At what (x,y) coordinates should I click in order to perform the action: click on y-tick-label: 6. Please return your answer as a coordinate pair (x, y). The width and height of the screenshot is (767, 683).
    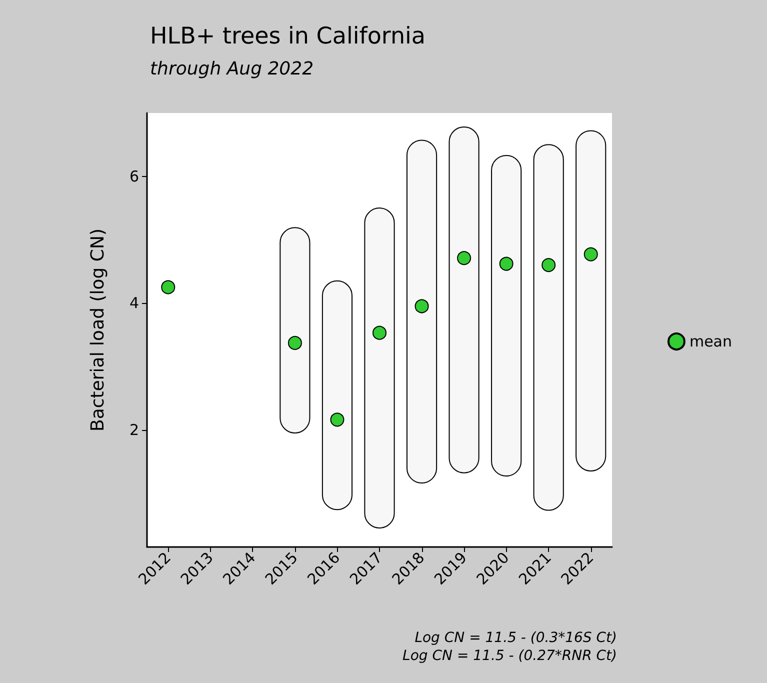
    Looking at the image, I should click on (134, 176).